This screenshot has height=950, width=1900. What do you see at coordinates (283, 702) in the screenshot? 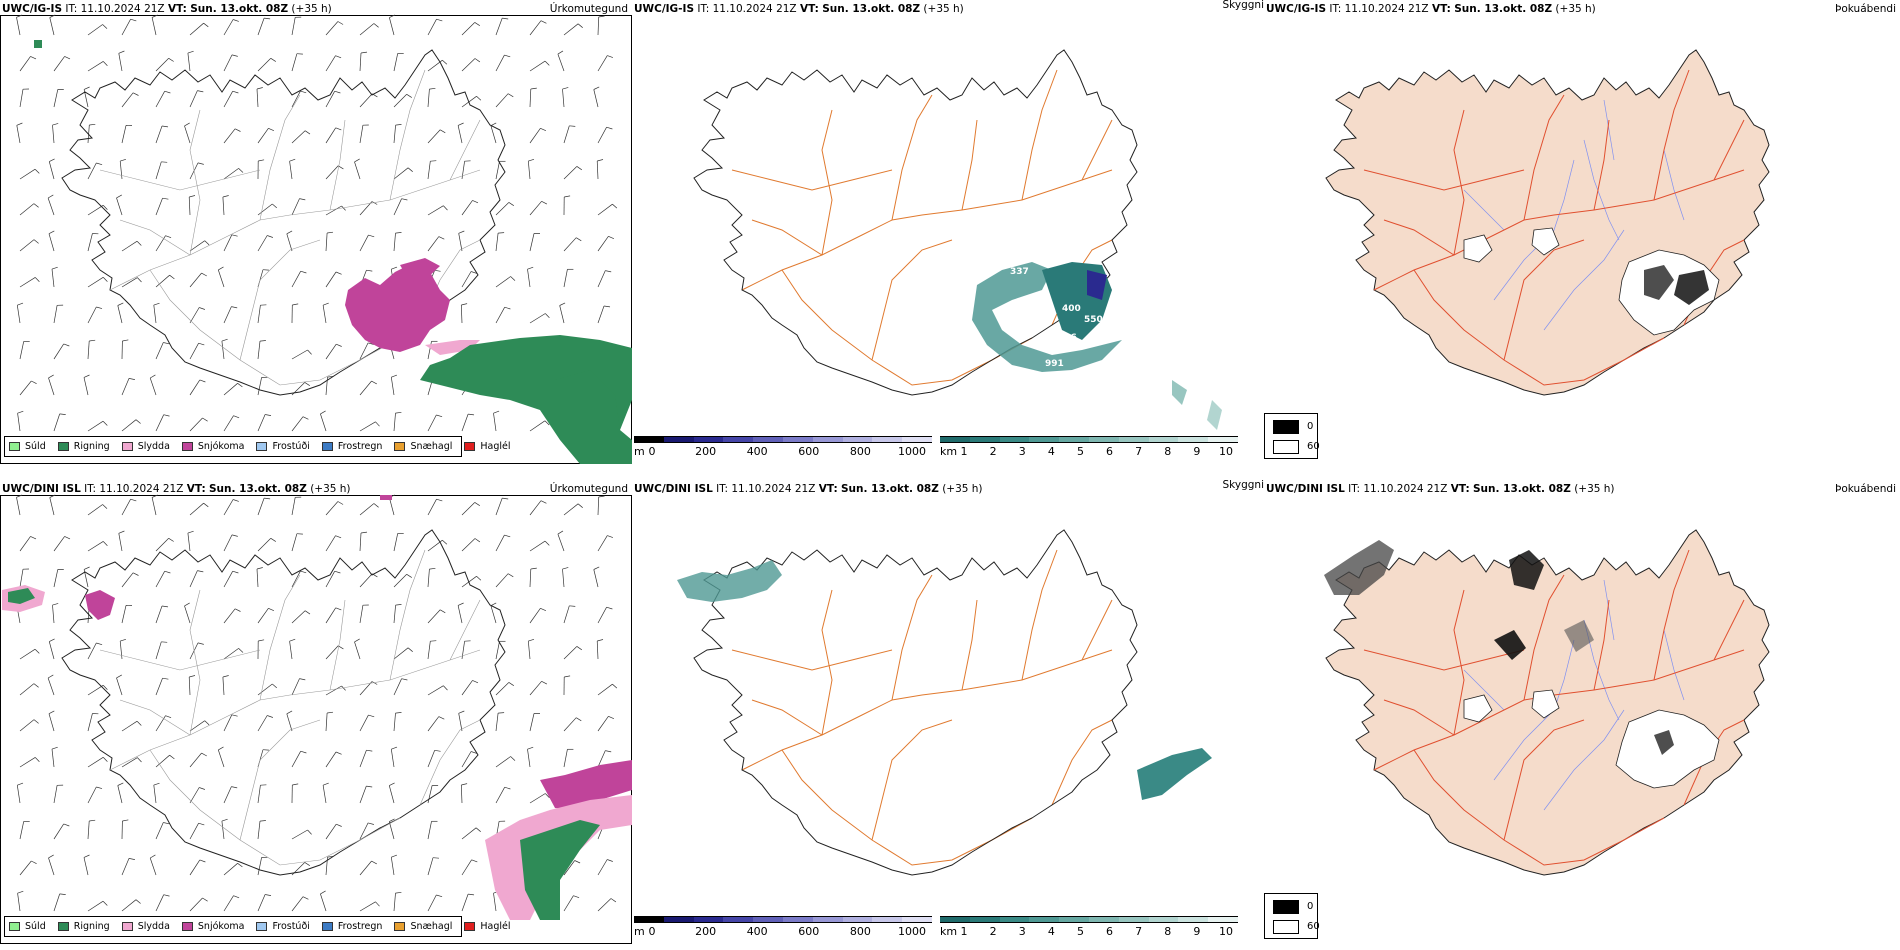
I see `iceland-outline` at bounding box center [283, 702].